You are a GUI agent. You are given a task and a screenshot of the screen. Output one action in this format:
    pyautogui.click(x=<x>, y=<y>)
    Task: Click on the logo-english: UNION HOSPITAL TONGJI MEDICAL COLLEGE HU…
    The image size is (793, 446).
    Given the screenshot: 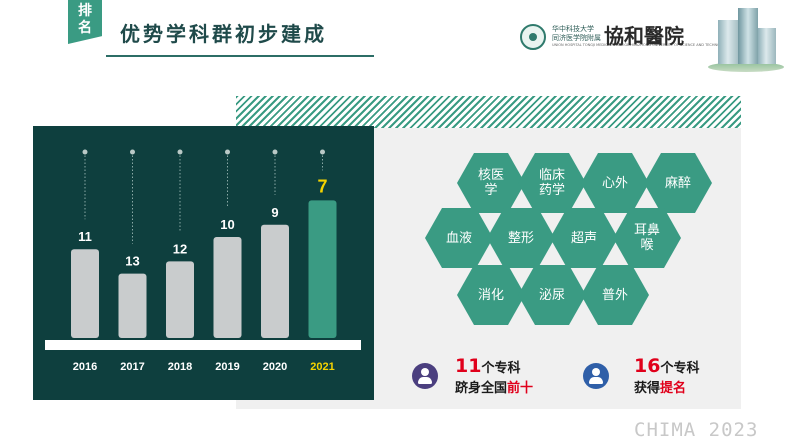 What is the action you would take?
    pyautogui.click(x=641, y=45)
    